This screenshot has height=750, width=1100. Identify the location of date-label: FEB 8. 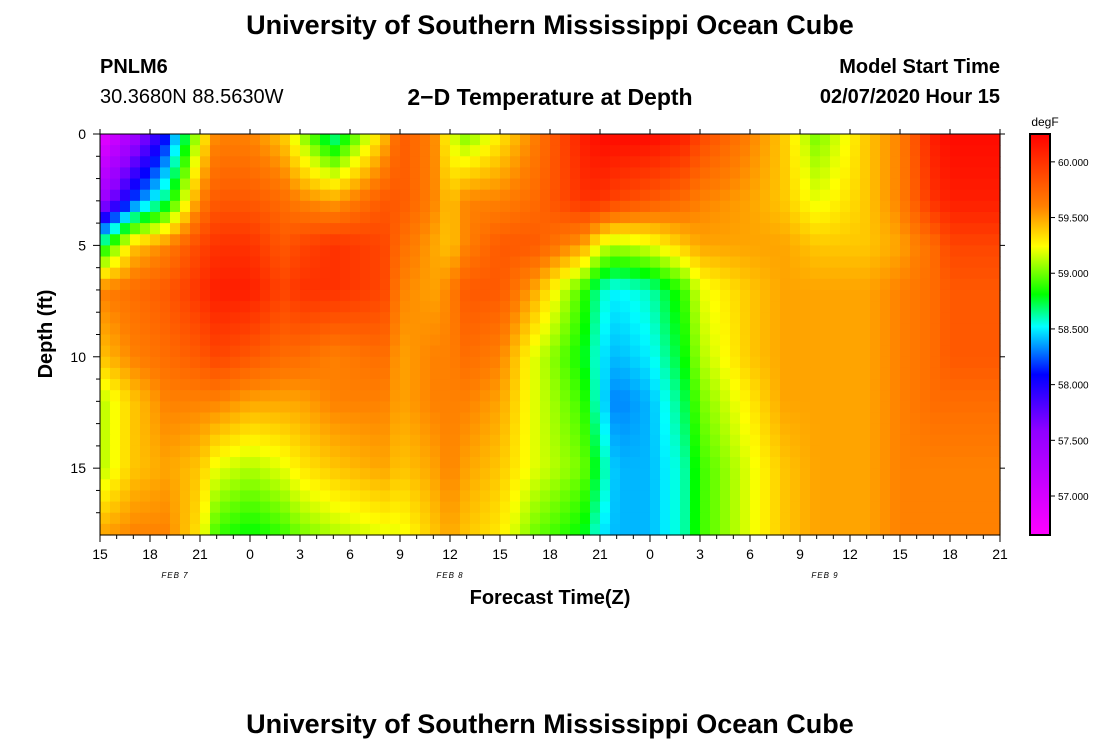
(449, 575).